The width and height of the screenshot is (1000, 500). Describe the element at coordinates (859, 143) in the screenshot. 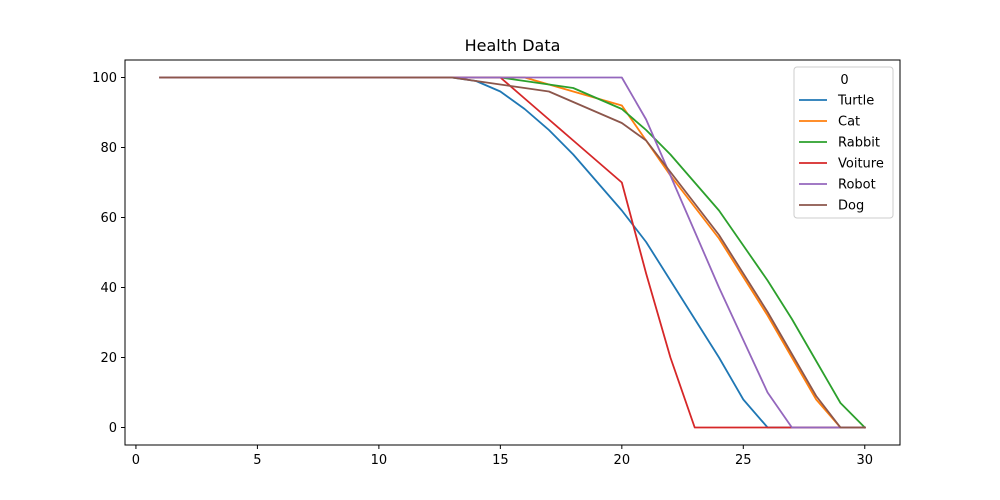

I see `legend-label-rabbit: Rabbit` at that location.